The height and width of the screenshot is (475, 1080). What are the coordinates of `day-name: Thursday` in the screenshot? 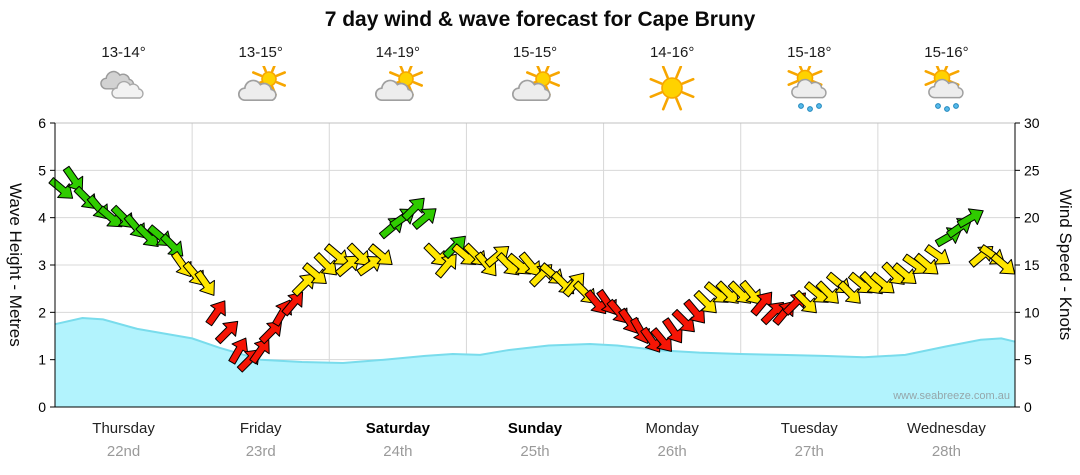 It's located at (123, 428).